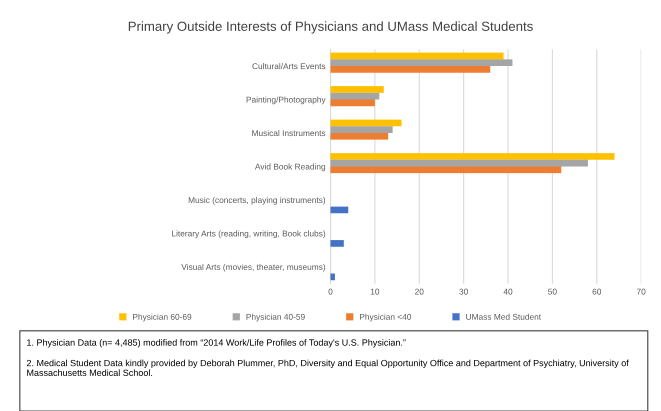 The image size is (661, 411). What do you see at coordinates (552, 291) in the screenshot?
I see `x-tick-label: 50` at bounding box center [552, 291].